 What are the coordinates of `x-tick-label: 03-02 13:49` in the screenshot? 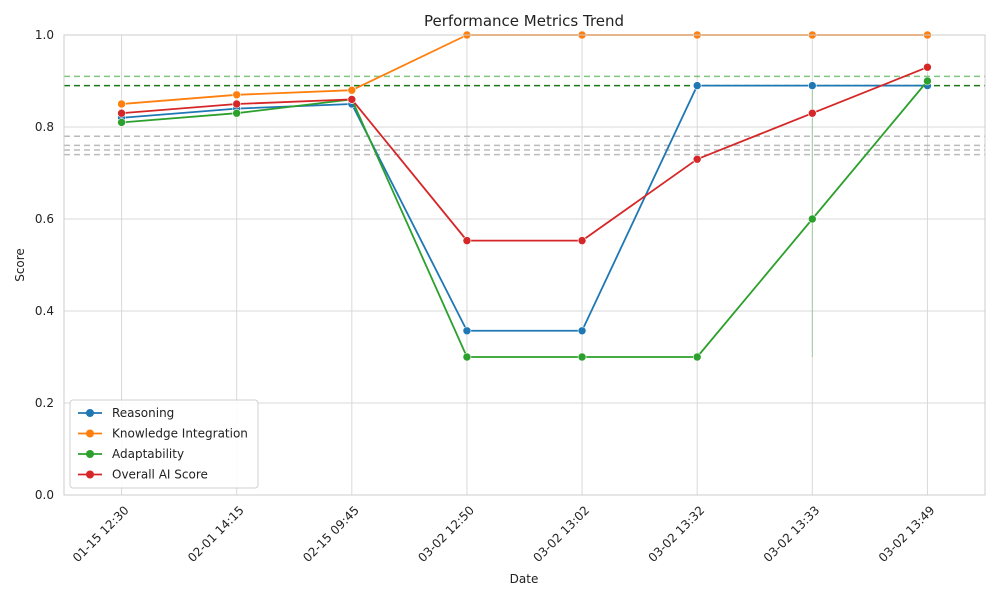 It's located at (907, 534).